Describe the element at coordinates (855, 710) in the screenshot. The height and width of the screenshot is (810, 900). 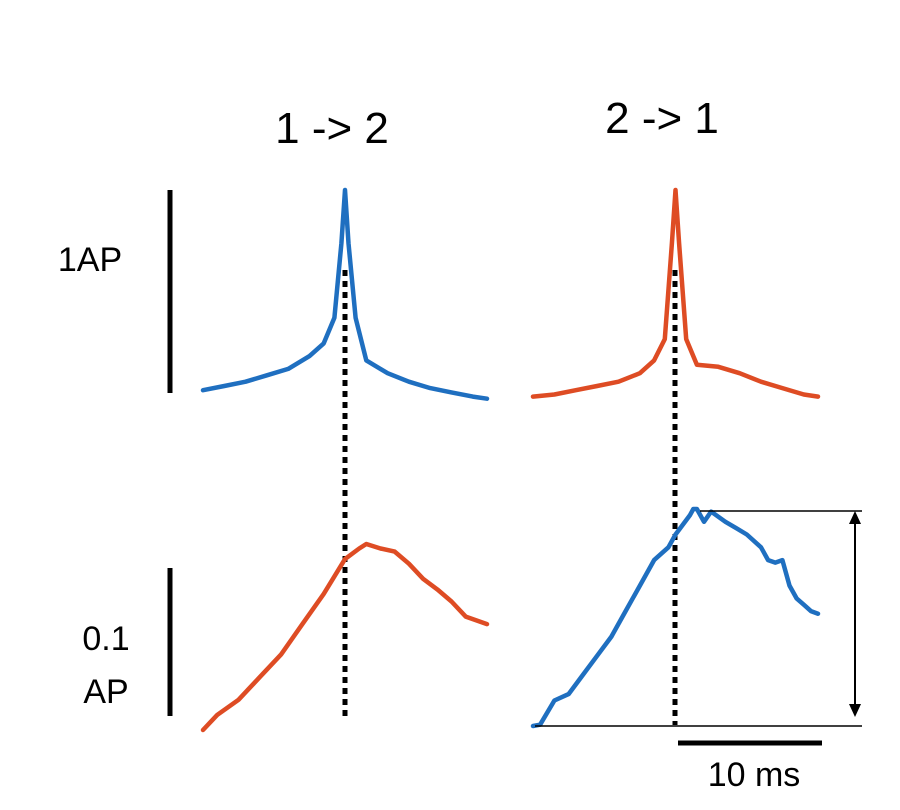
I see `amplitude-arrowhead-down` at that location.